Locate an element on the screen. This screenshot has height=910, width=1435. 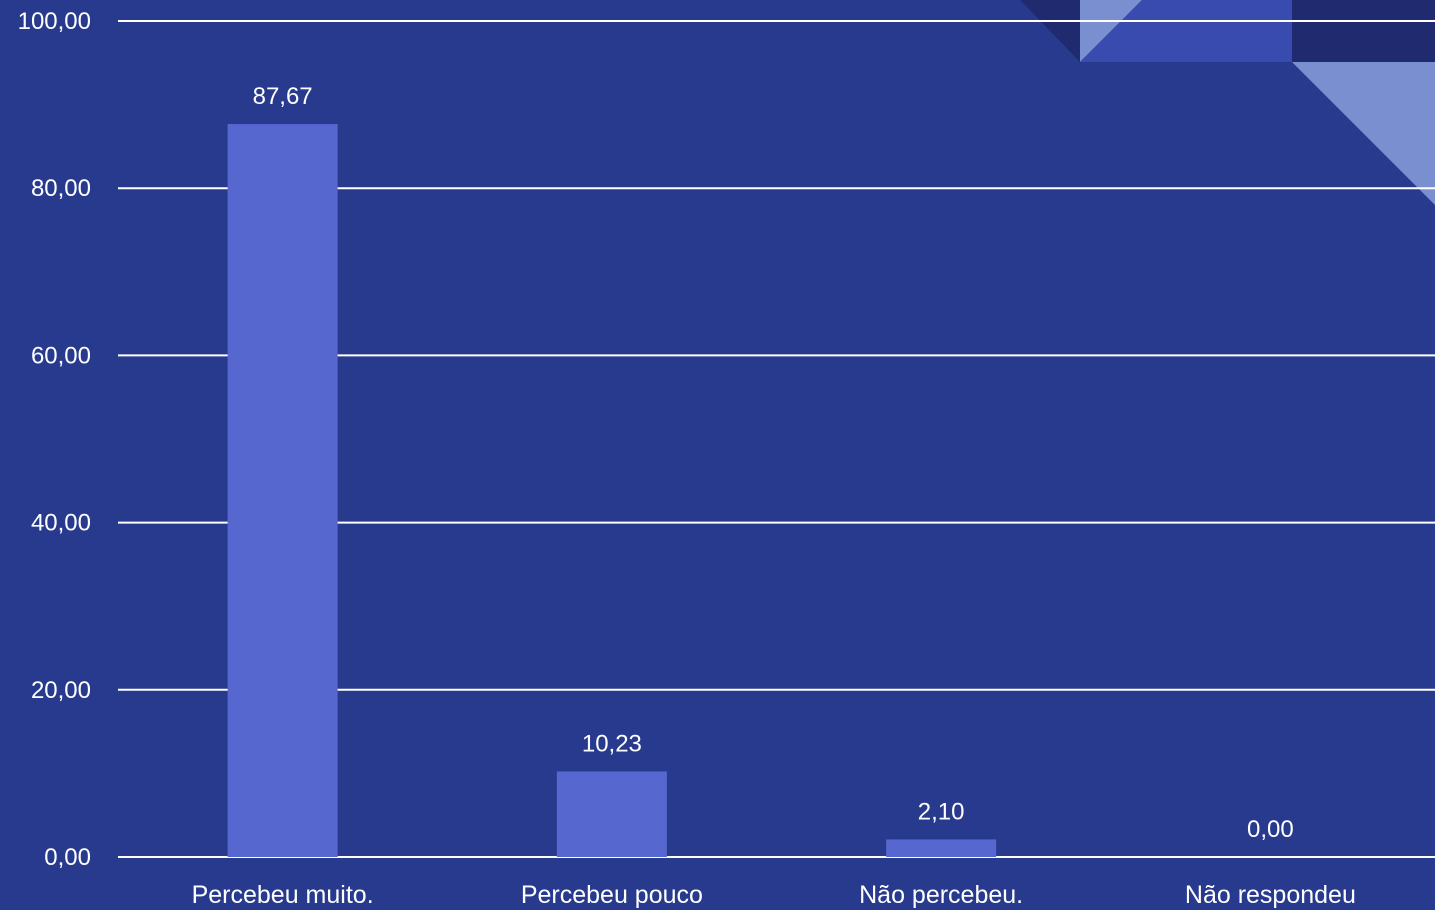
y-axis-labels: 0,00 20,00 40,00 60,00 80,00 100,00 is located at coordinates (54, 439).